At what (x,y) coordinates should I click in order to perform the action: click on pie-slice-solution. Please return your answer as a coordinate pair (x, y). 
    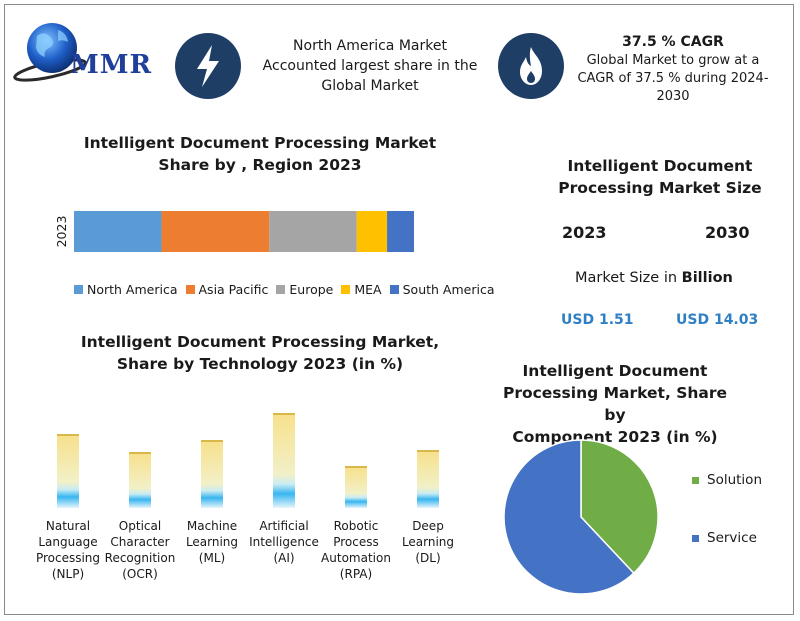
    Looking at the image, I should click on (619, 507).